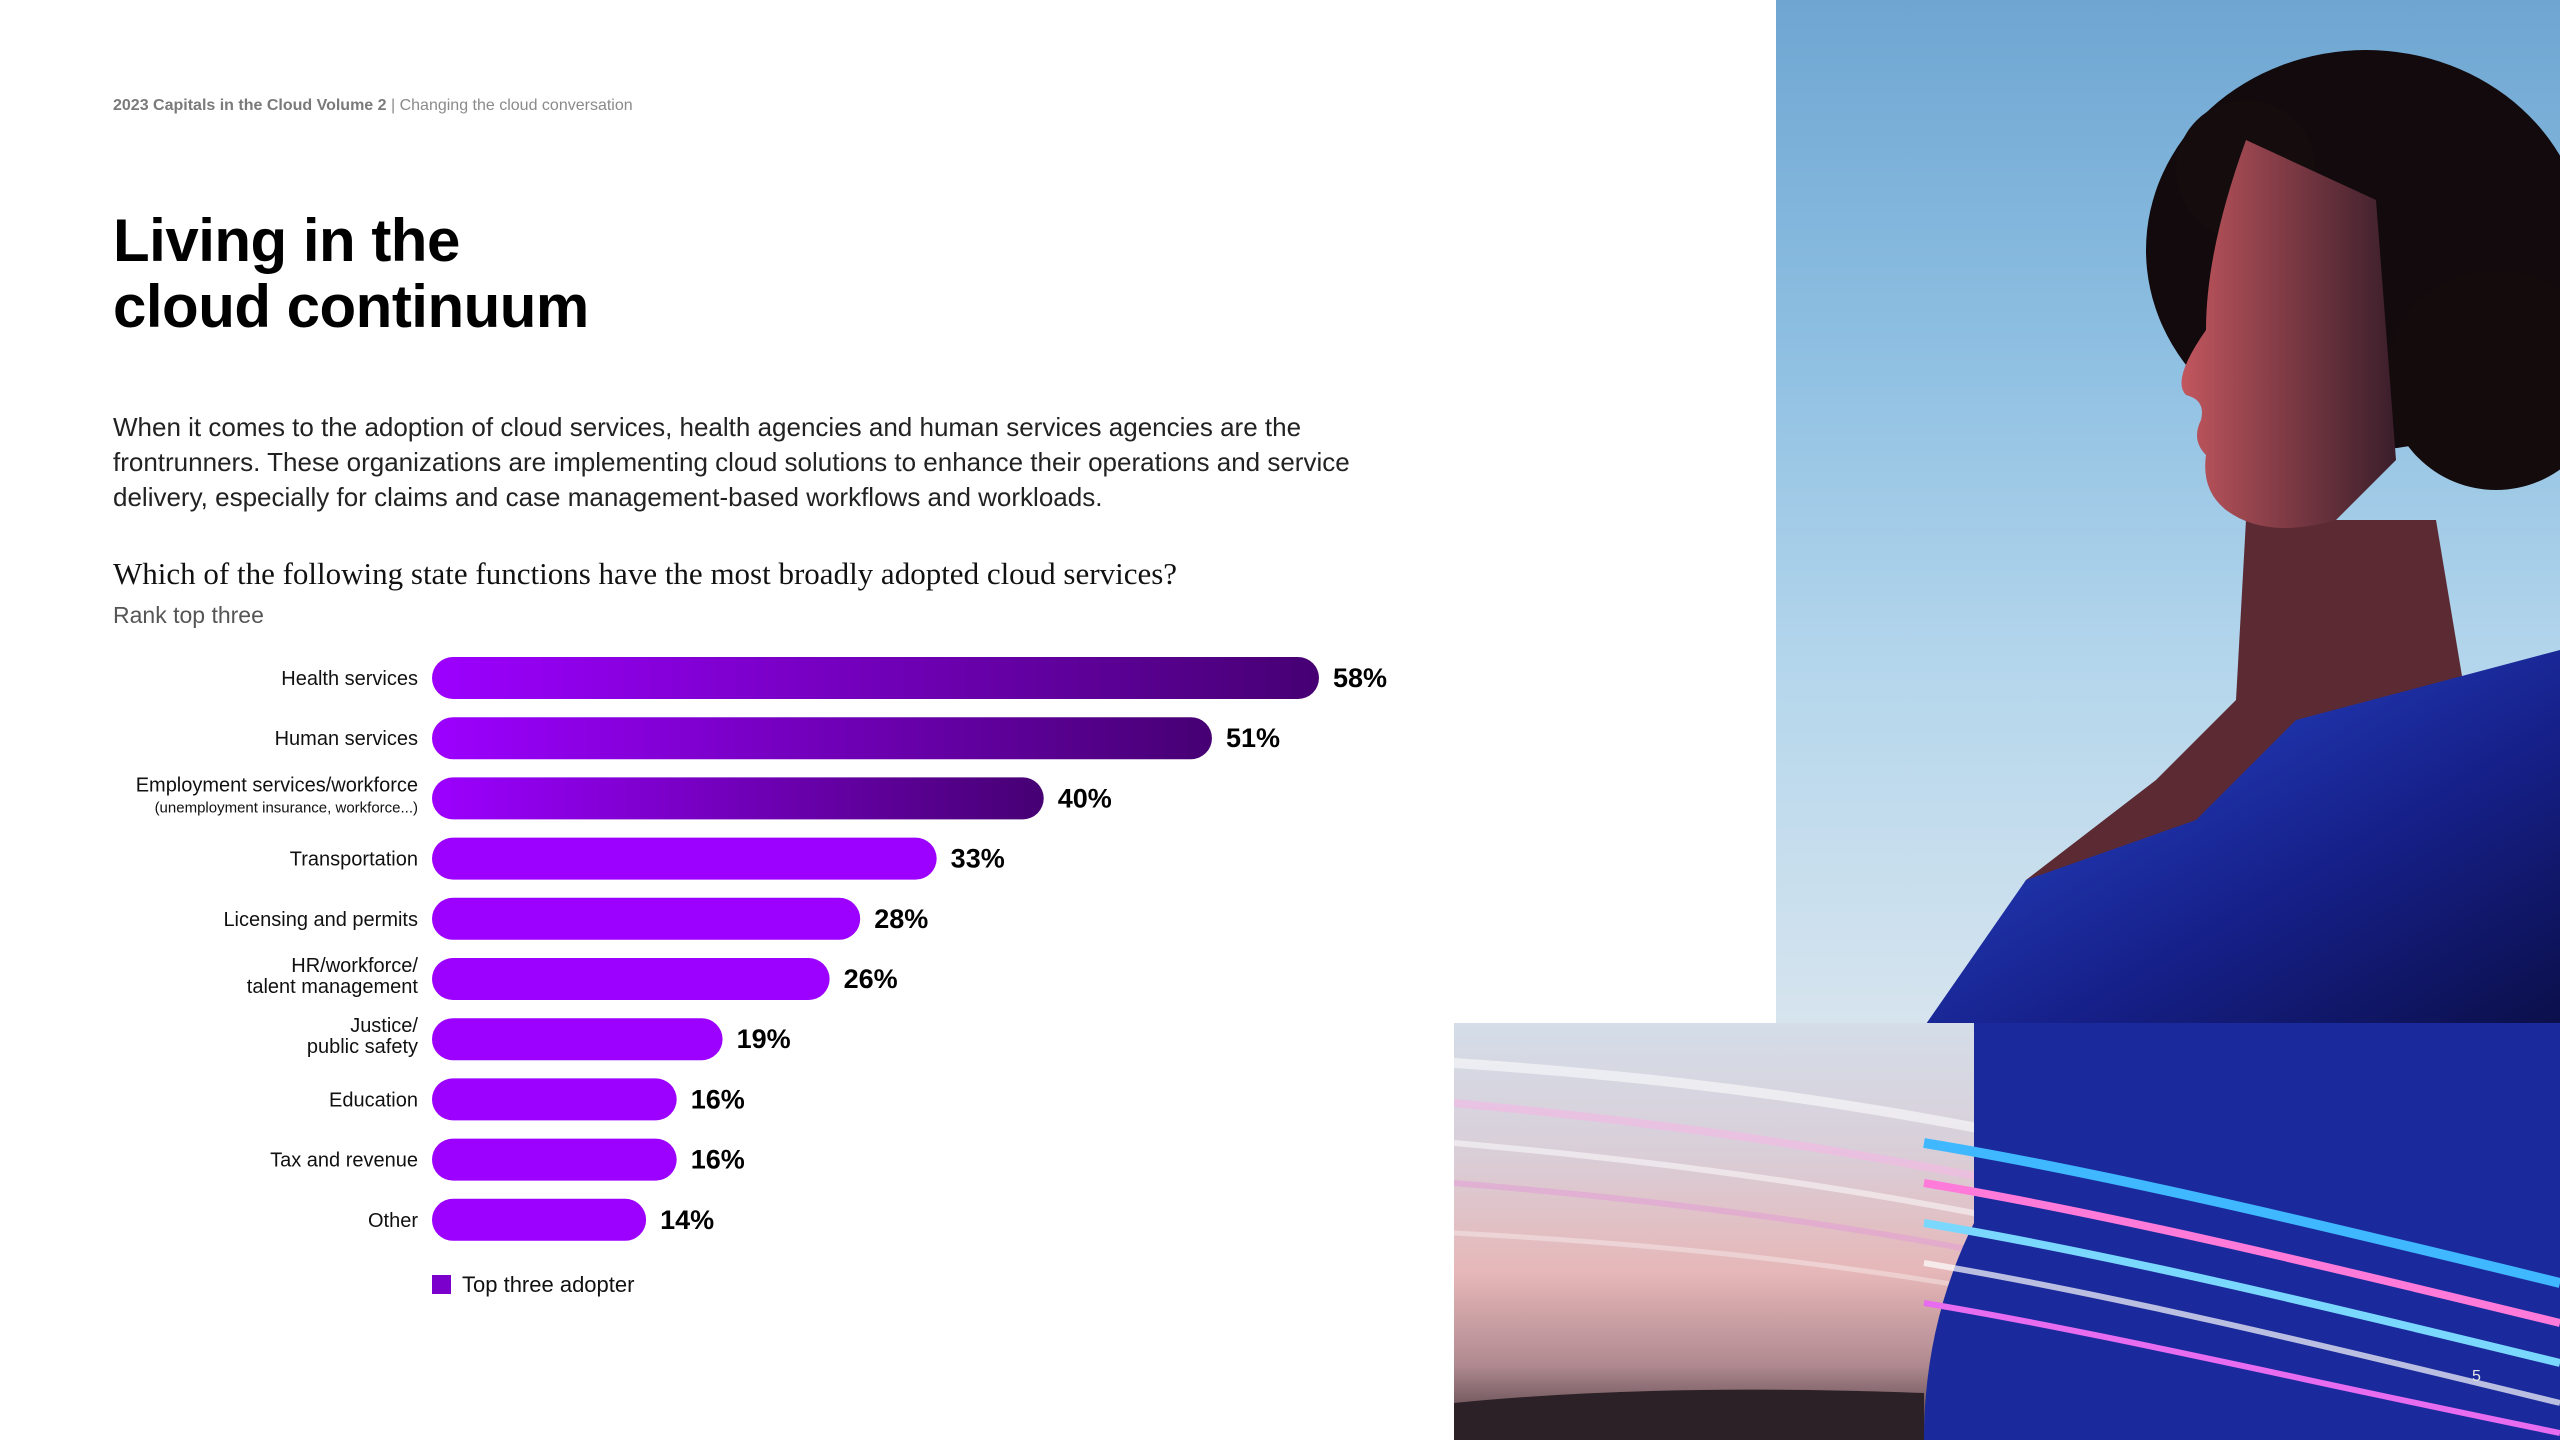 The width and height of the screenshot is (2560, 1440). Describe the element at coordinates (1253, 738) in the screenshot. I see `value-label-2: 51%` at that location.